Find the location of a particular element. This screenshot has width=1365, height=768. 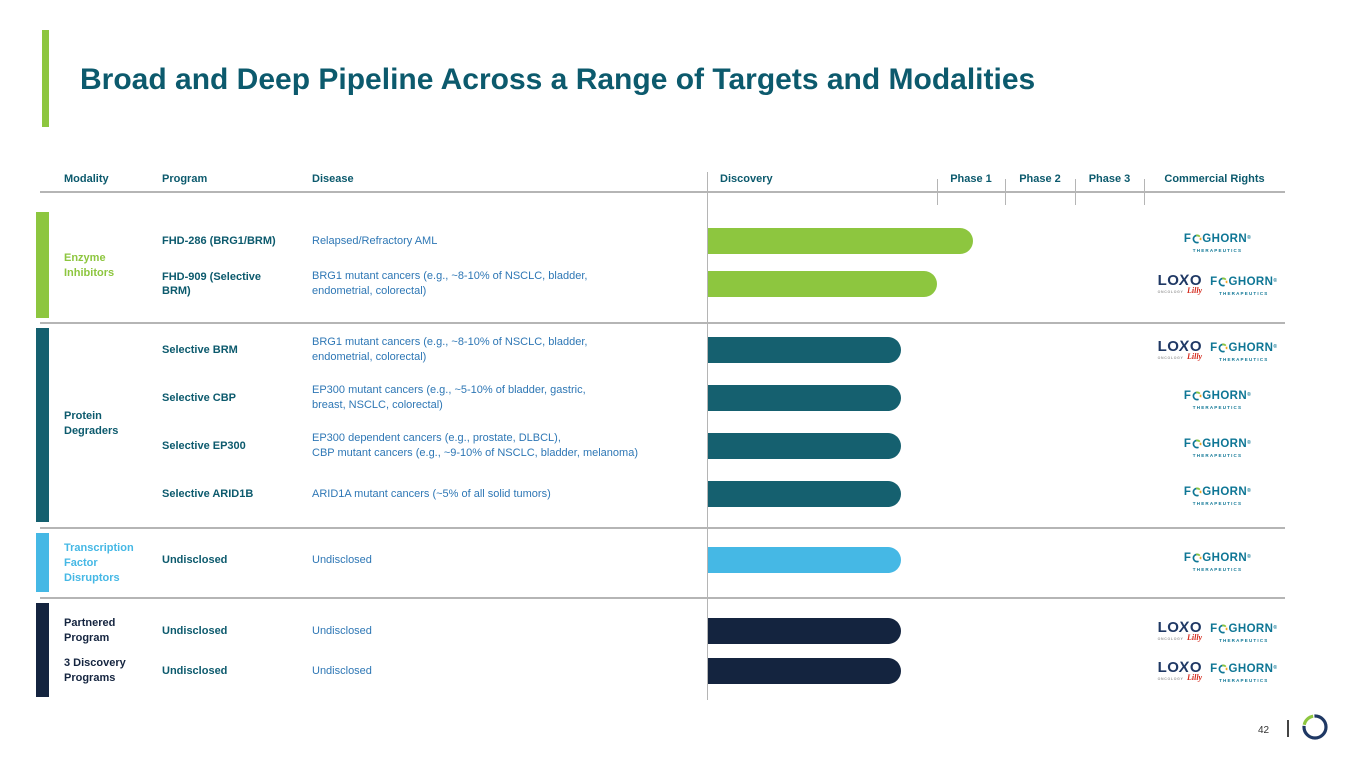

modality-strip-transcription-factor-disruptors is located at coordinates (42, 562).